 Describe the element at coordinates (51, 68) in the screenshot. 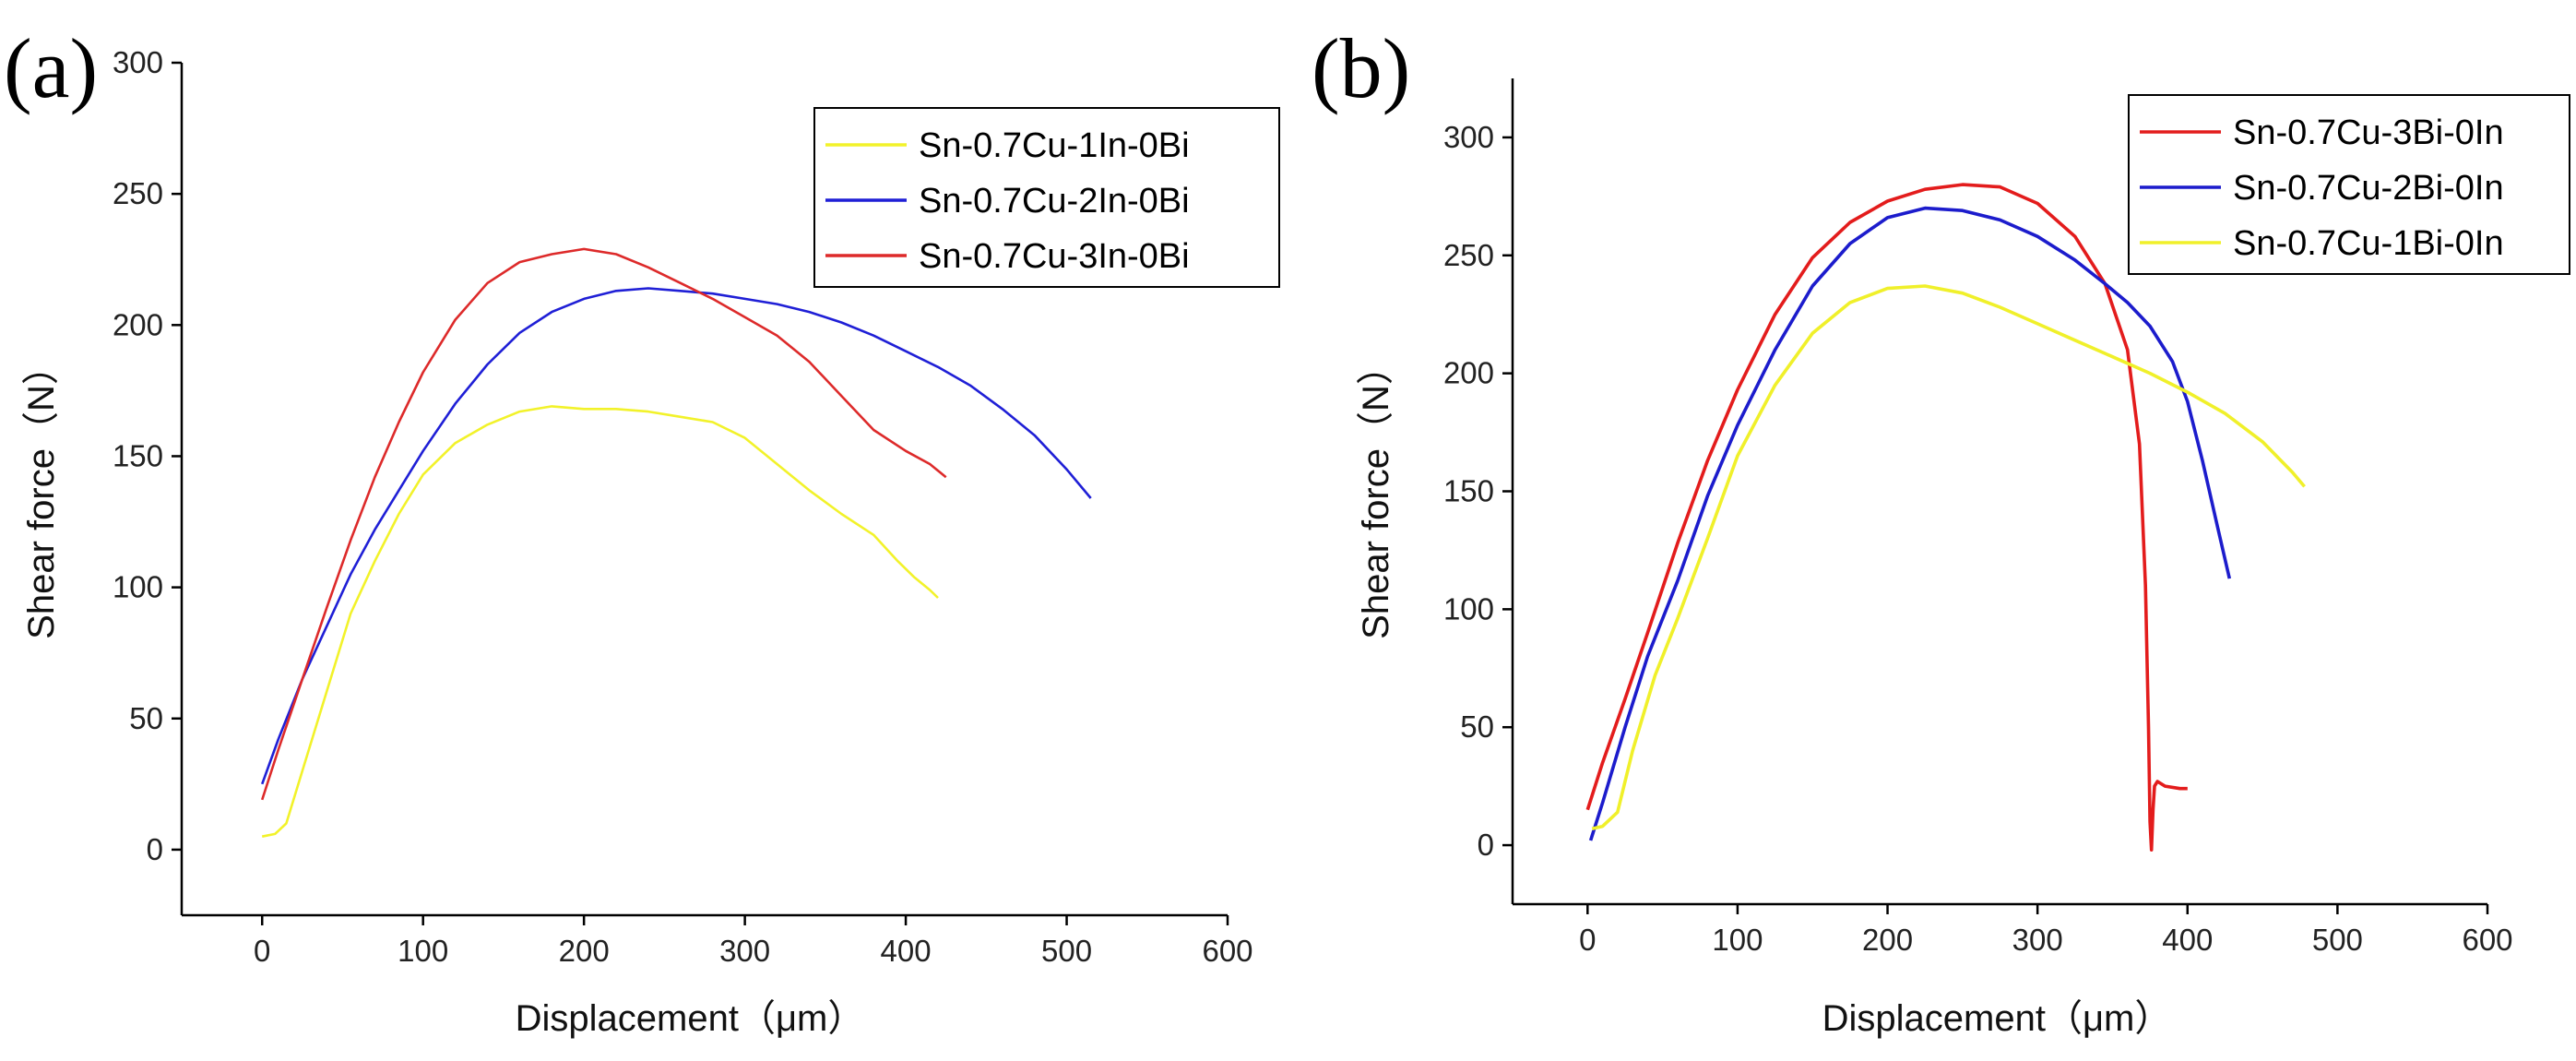

I see `panel-label-a: (a)` at that location.